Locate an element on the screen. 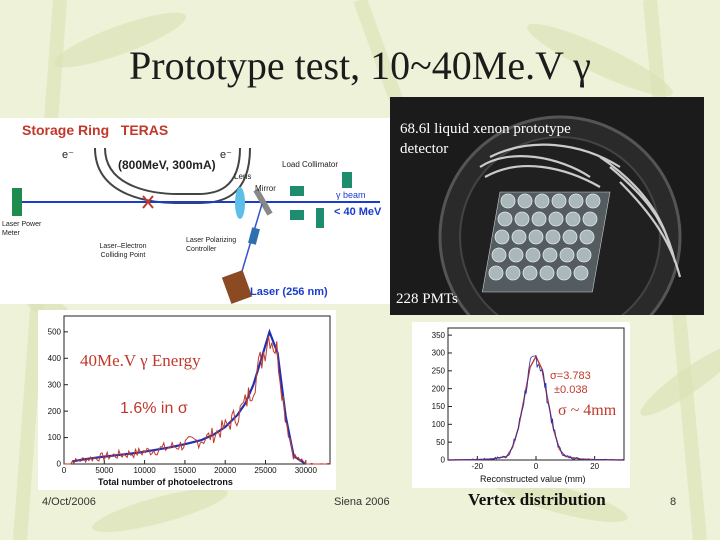 This screenshot has width=720, height=540. energy-xlabel: Total number of photoelectrons is located at coordinates (165, 482).